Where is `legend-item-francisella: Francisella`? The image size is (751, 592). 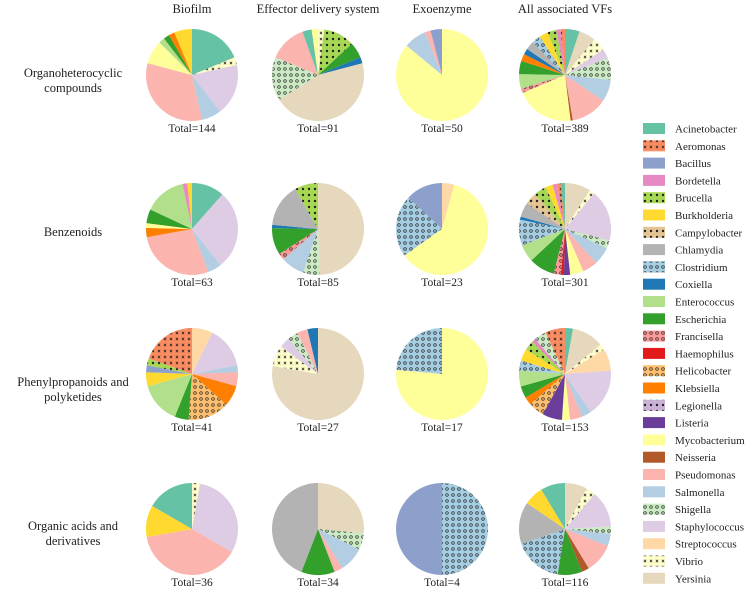
legend-item-francisella: Francisella is located at coordinates (683, 336).